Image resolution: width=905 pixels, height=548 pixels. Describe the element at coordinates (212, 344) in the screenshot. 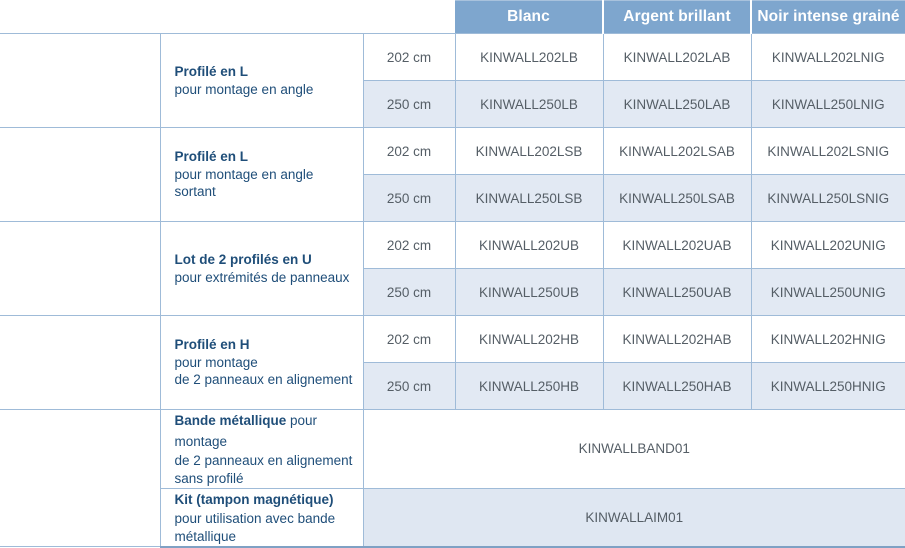

I see `product-title: Profilé en H` at that location.